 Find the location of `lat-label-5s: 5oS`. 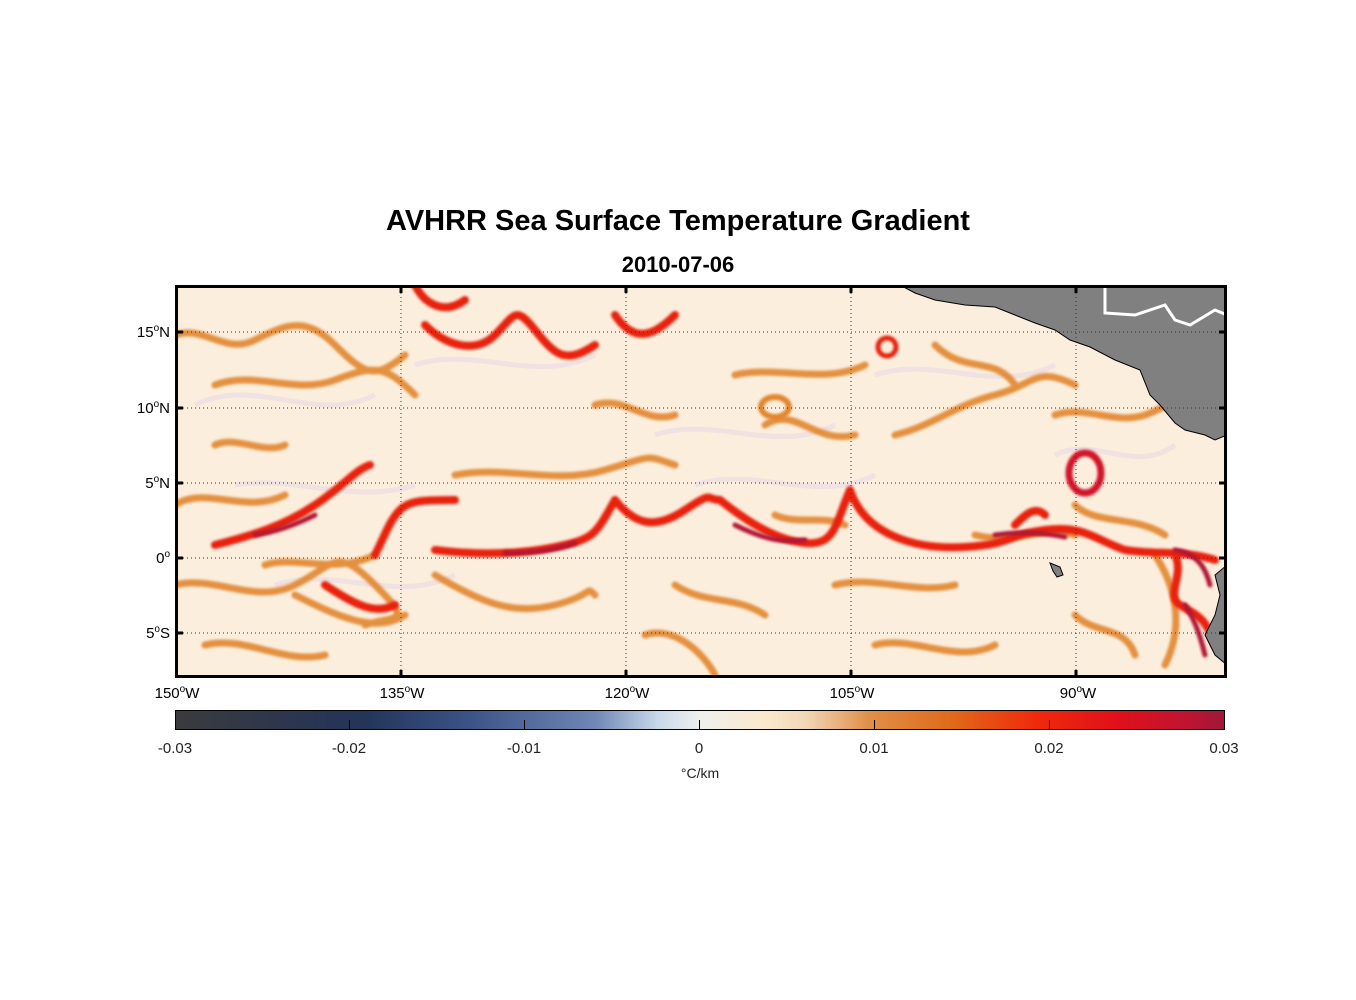

lat-label-5s: 5oS is located at coordinates (158, 633).